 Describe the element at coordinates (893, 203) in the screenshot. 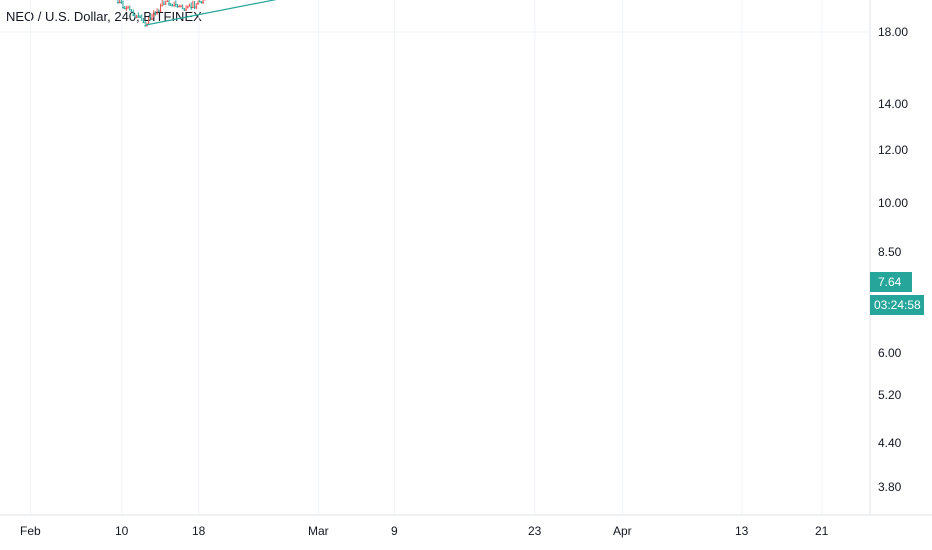

I see `price-tick: 10.00` at that location.